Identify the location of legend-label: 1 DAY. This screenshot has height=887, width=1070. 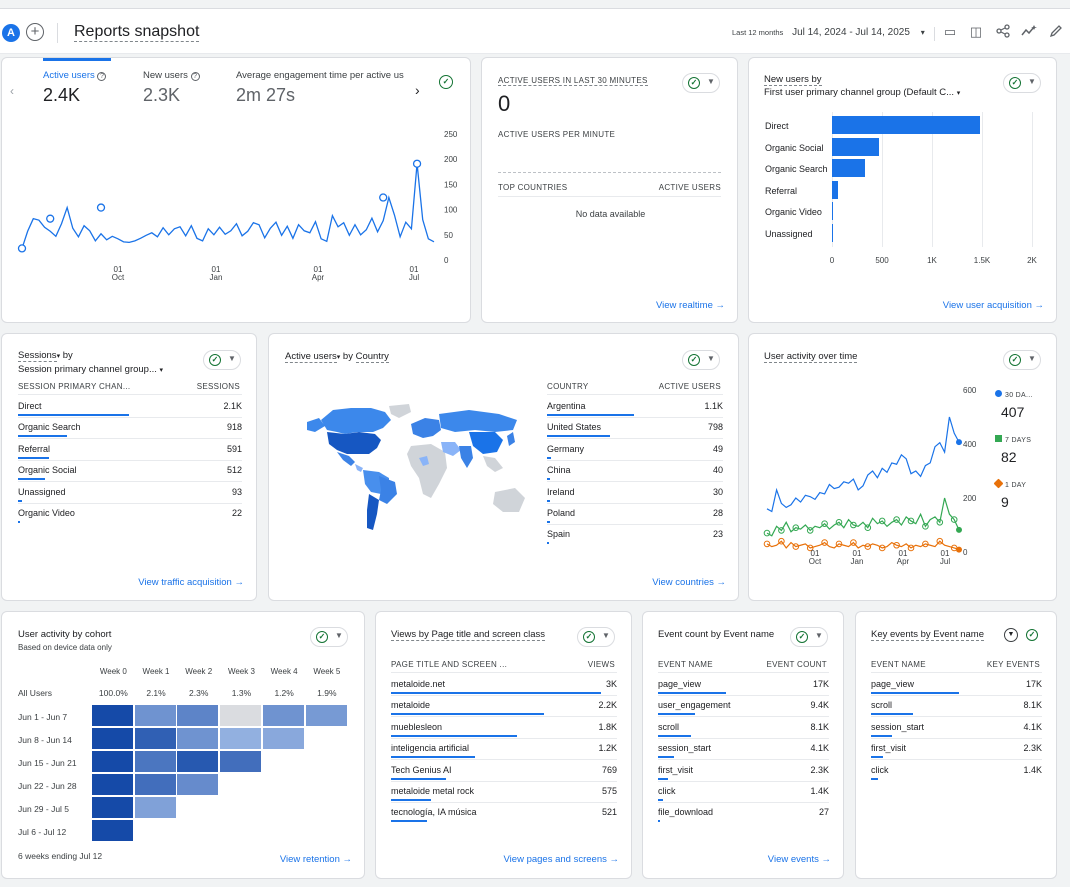
(1016, 485).